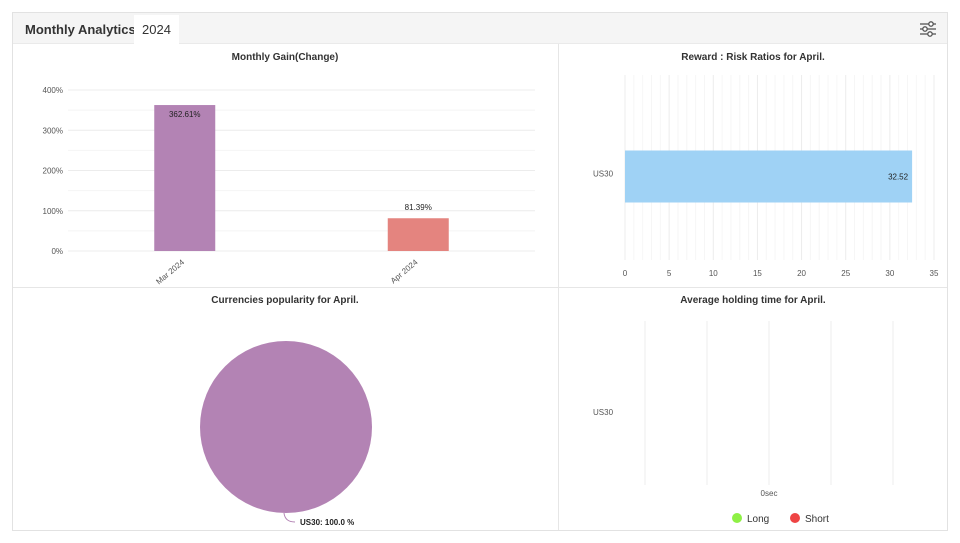  Describe the element at coordinates (625, 273) in the screenshot. I see `x-tick-label: 0` at that location.